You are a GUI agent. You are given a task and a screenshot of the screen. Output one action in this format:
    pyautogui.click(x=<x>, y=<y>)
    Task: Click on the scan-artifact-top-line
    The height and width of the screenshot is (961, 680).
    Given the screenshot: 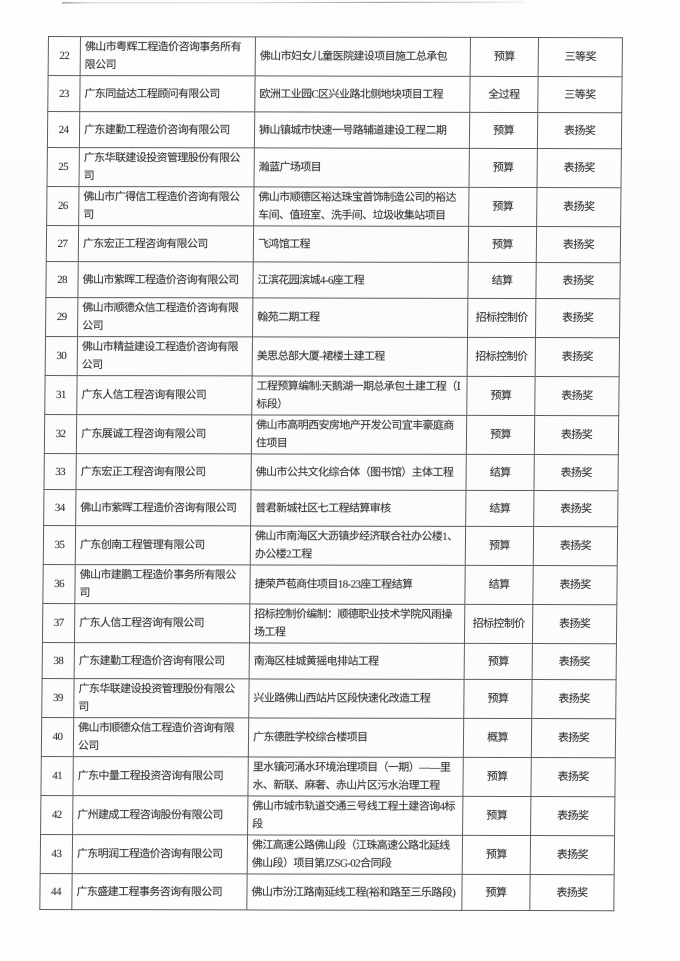 What is the action you would take?
    pyautogui.click(x=293, y=2)
    